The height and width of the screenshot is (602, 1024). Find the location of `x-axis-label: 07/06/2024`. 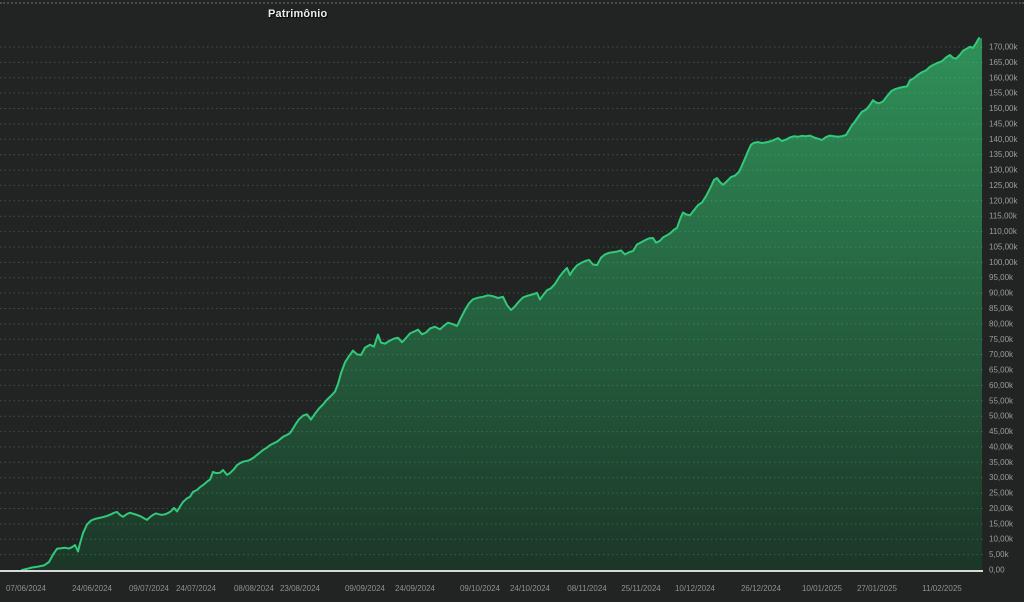

x-axis-label: 07/06/2024 is located at coordinates (26, 588).